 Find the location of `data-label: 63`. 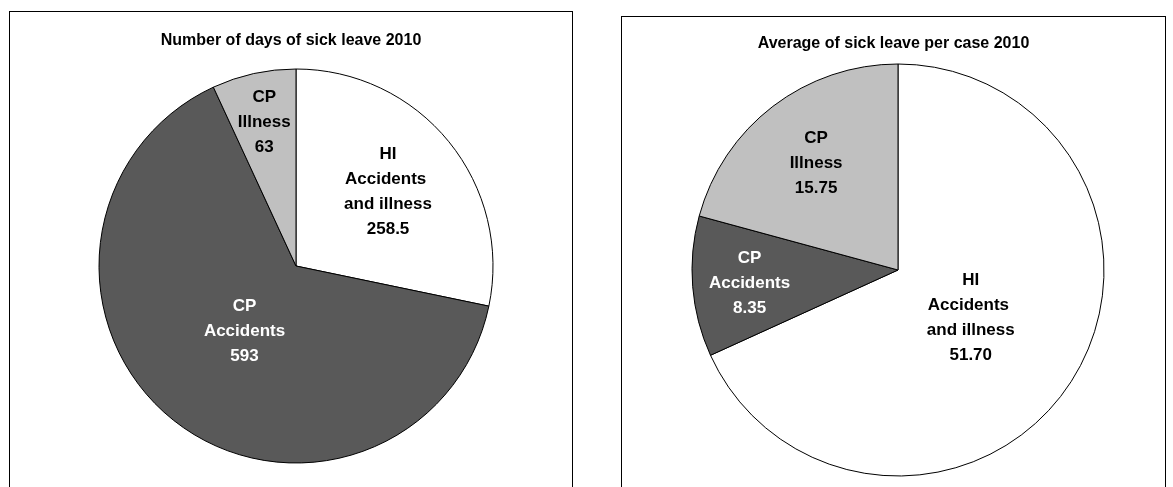

data-label: 63 is located at coordinates (264, 146).